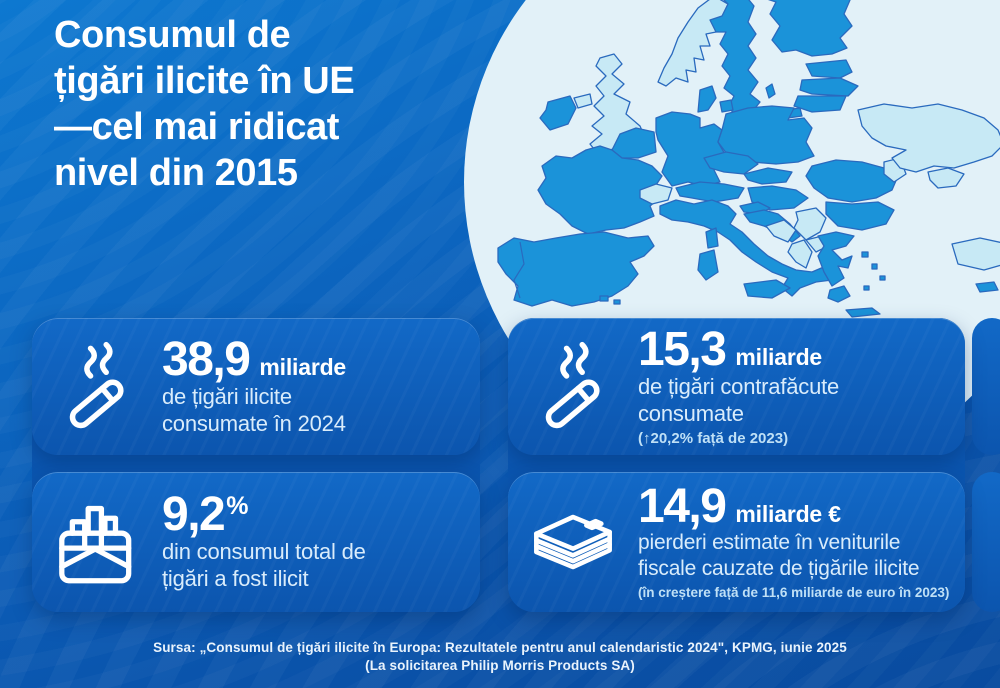 The image size is (1000, 688). What do you see at coordinates (206, 359) in the screenshot?
I see `stat-value: 38,9` at bounding box center [206, 359].